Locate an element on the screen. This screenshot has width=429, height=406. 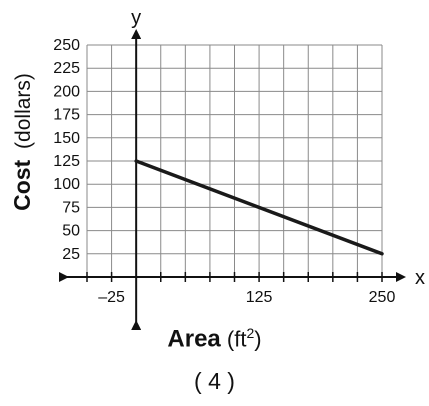
series is located at coordinates (259, 207).